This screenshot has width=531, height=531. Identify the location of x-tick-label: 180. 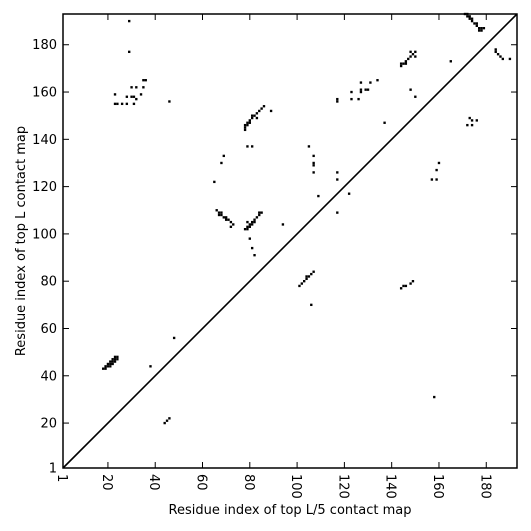
(484, 486).